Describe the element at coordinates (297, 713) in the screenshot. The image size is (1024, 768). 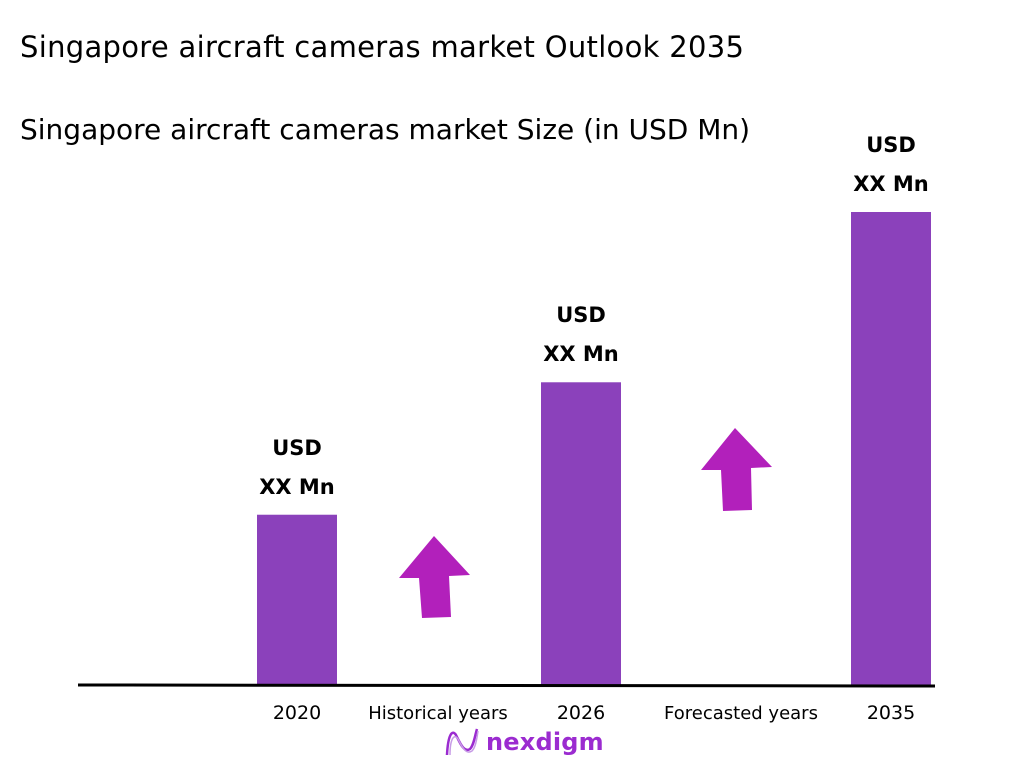
I see `x-tick-2020: 2020` at that location.